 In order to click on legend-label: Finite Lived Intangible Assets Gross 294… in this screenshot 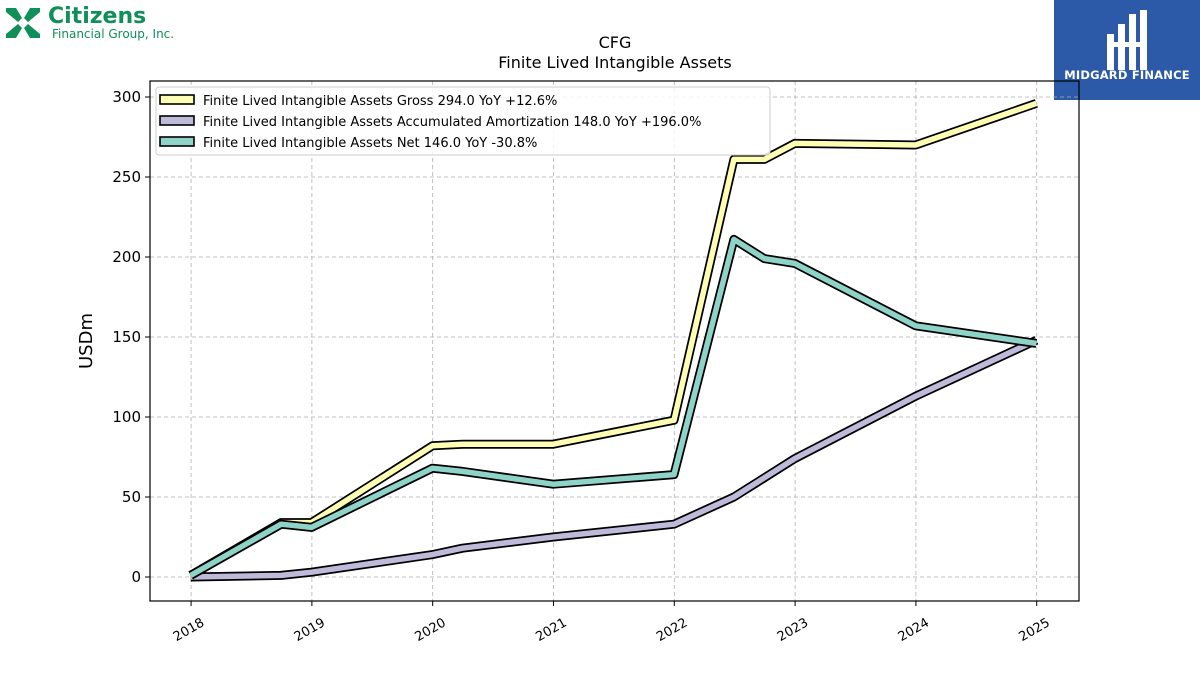, I will do `click(380, 101)`.